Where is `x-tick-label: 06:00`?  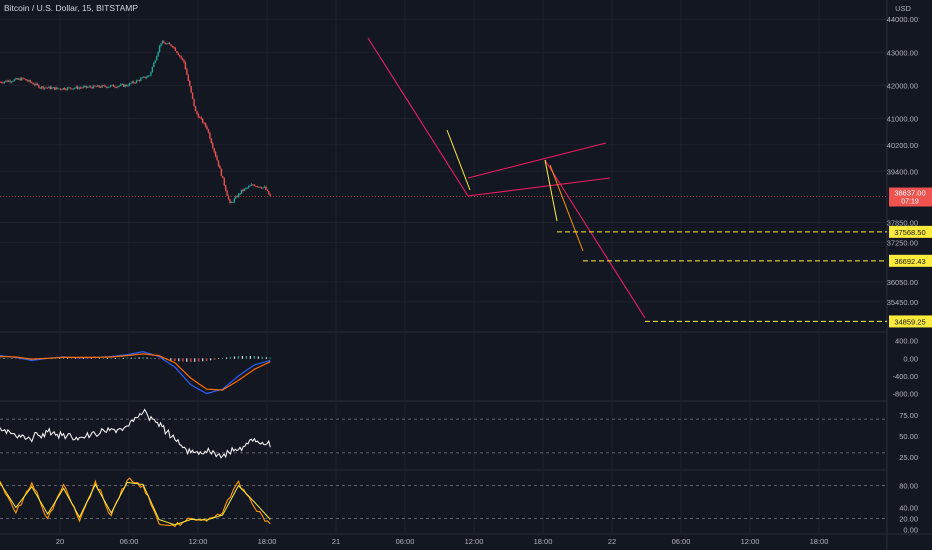
x-tick-label: 06:00 is located at coordinates (681, 541).